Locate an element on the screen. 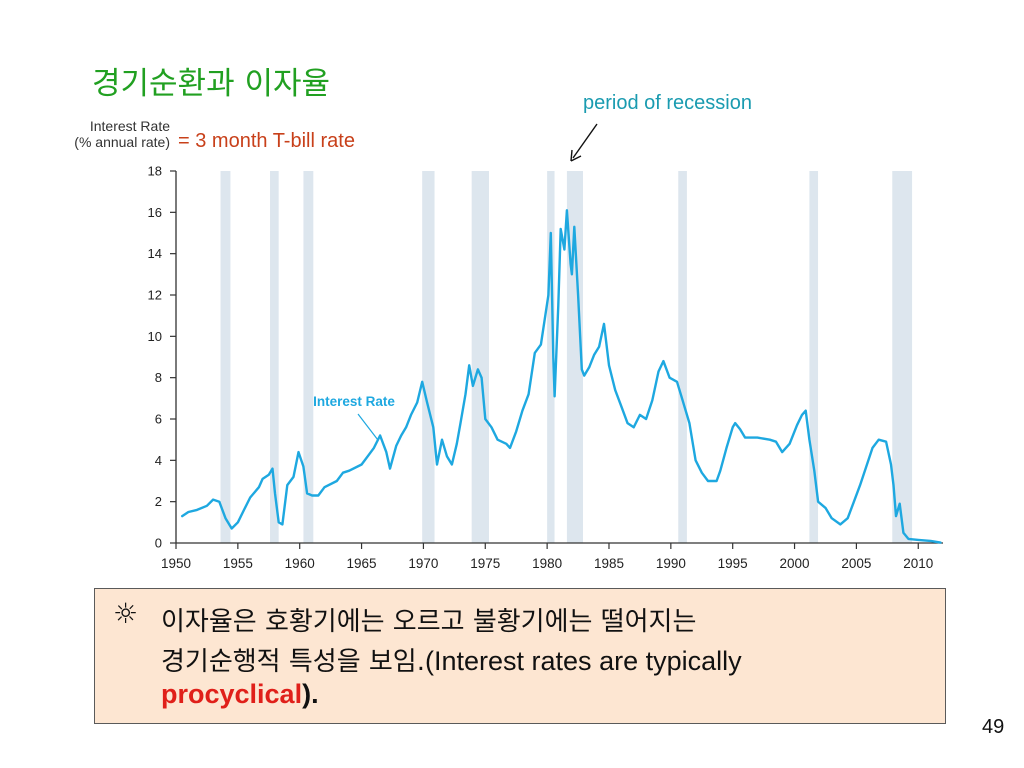  procyclical-highlight: procyclical is located at coordinates (232, 694).